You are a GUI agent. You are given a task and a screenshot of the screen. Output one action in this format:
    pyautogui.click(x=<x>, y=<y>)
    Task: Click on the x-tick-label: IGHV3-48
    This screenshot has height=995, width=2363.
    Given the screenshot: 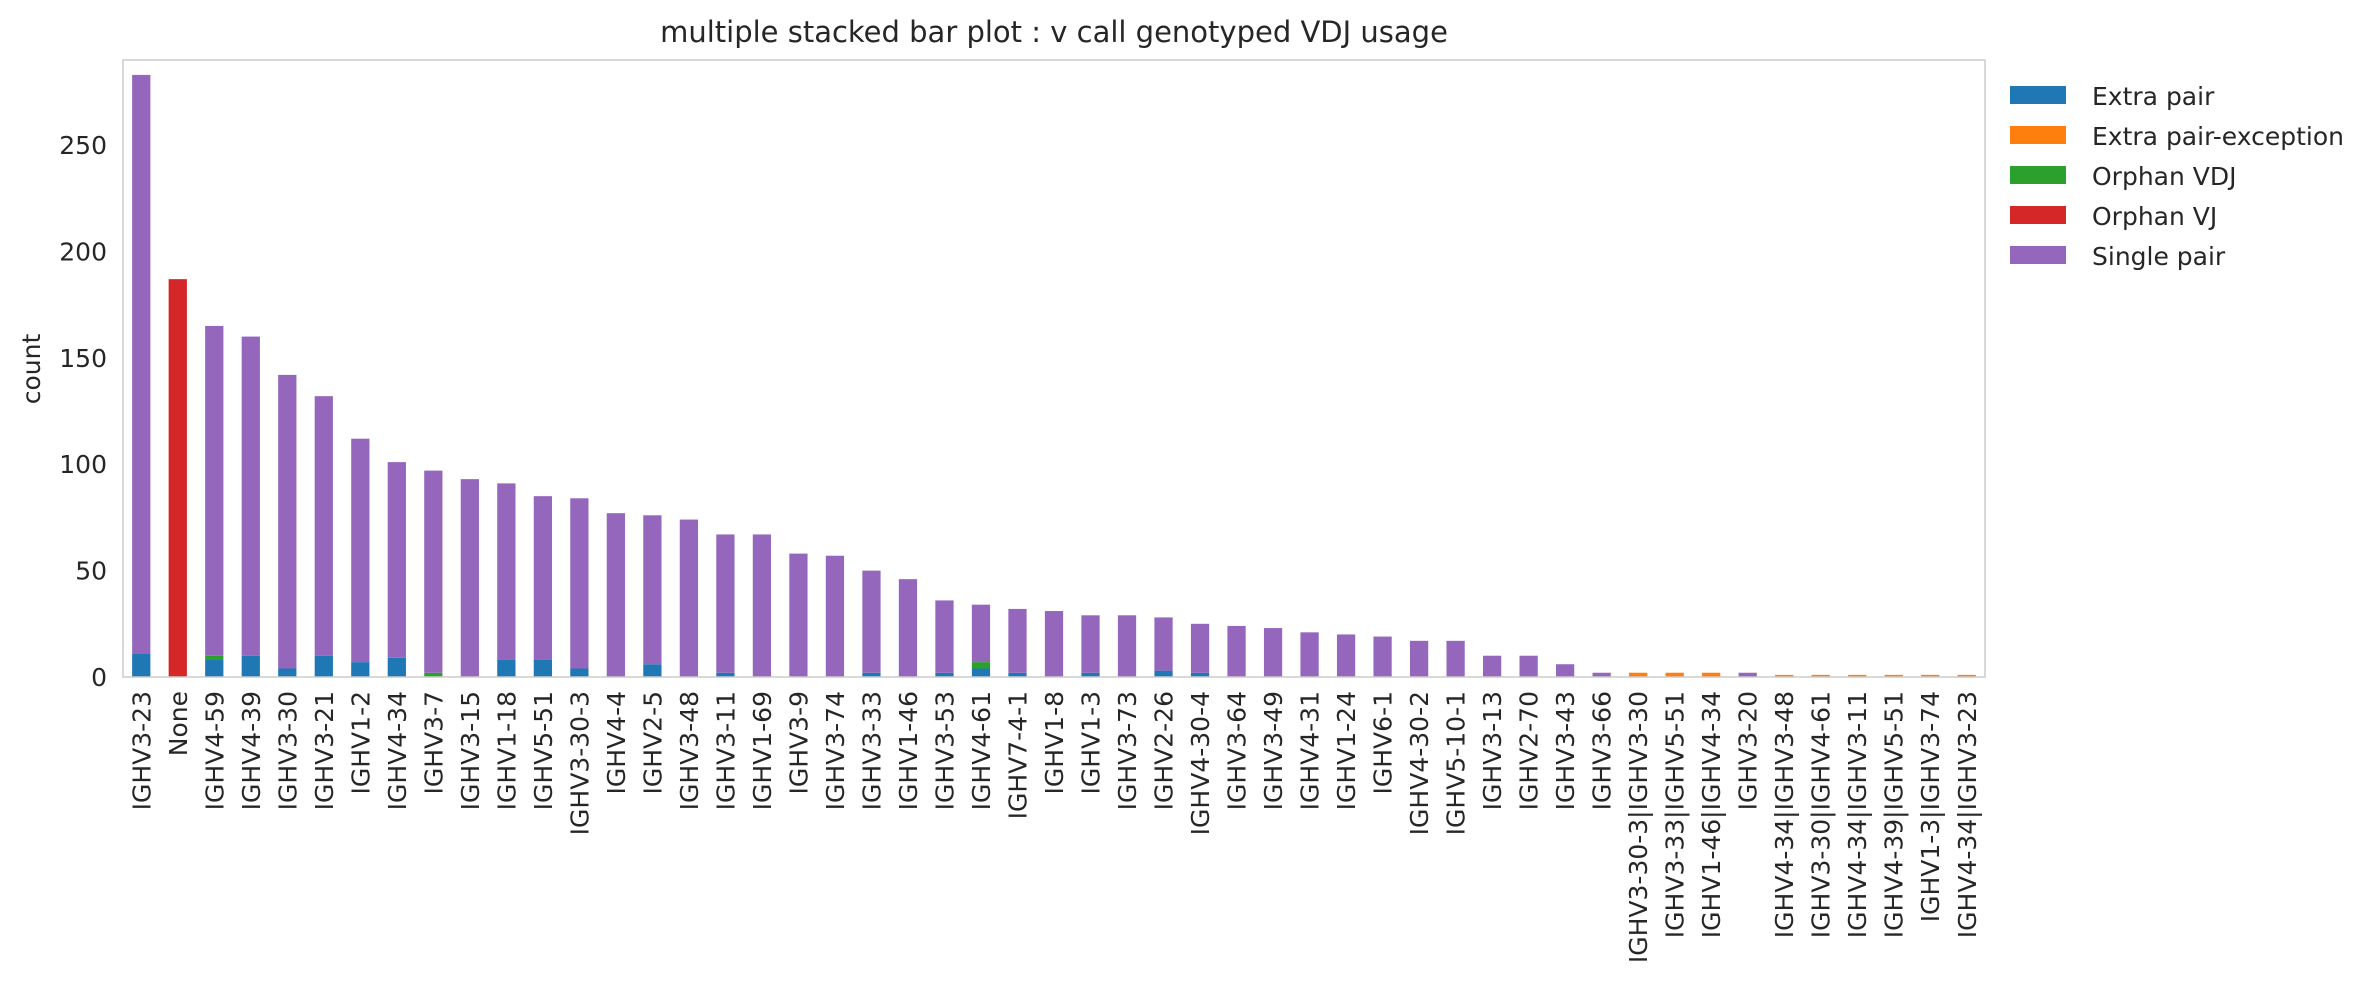 What is the action you would take?
    pyautogui.click(x=689, y=750)
    